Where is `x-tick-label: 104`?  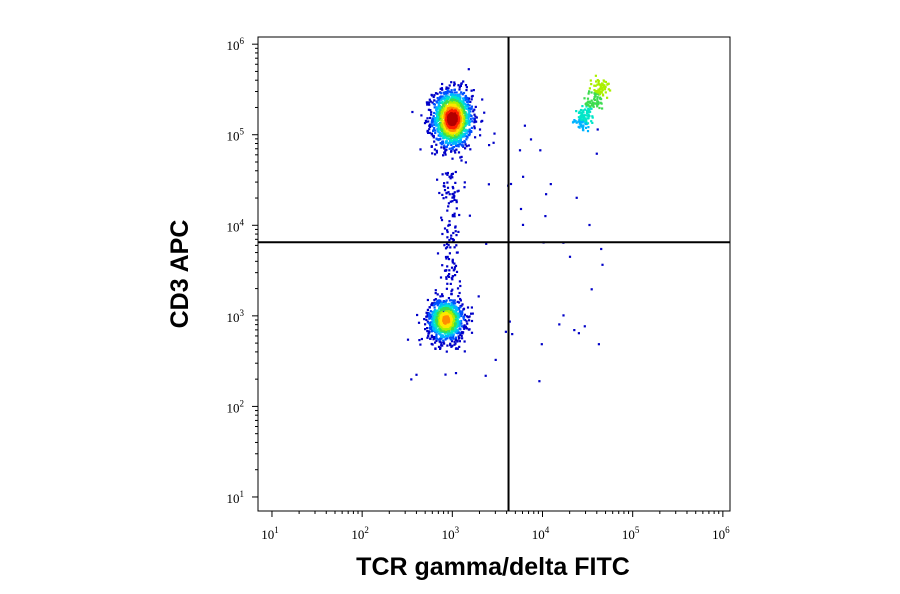 x-tick-label: 104 is located at coordinates (541, 533).